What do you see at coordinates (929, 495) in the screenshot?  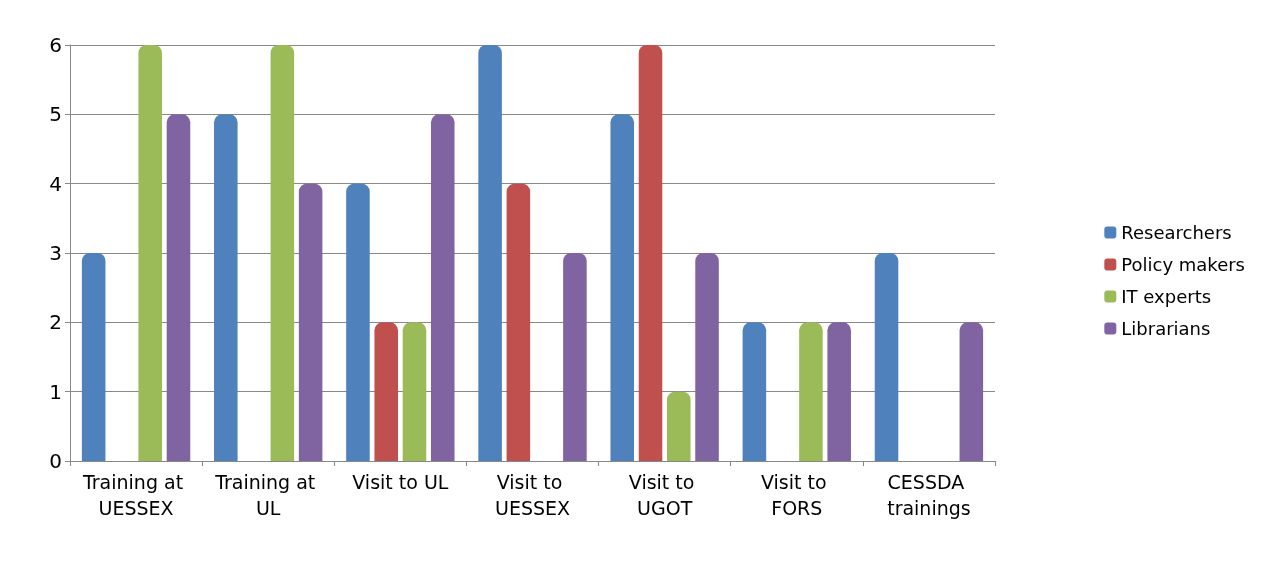 I see `x-tick-label: CESSDA trainings` at bounding box center [929, 495].